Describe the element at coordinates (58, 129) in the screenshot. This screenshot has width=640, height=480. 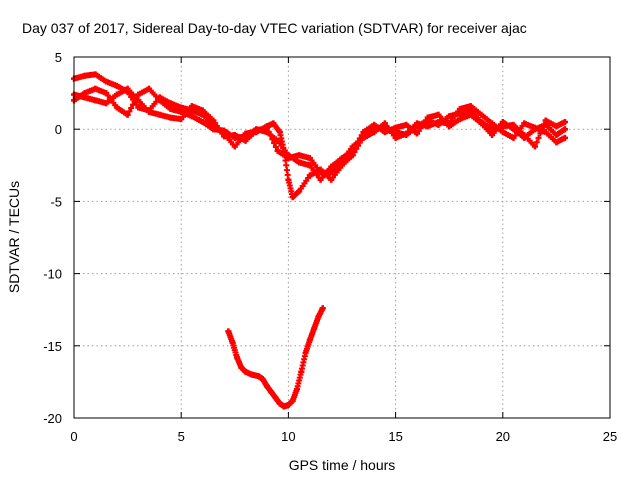
I see `y-tick-label: 0` at that location.